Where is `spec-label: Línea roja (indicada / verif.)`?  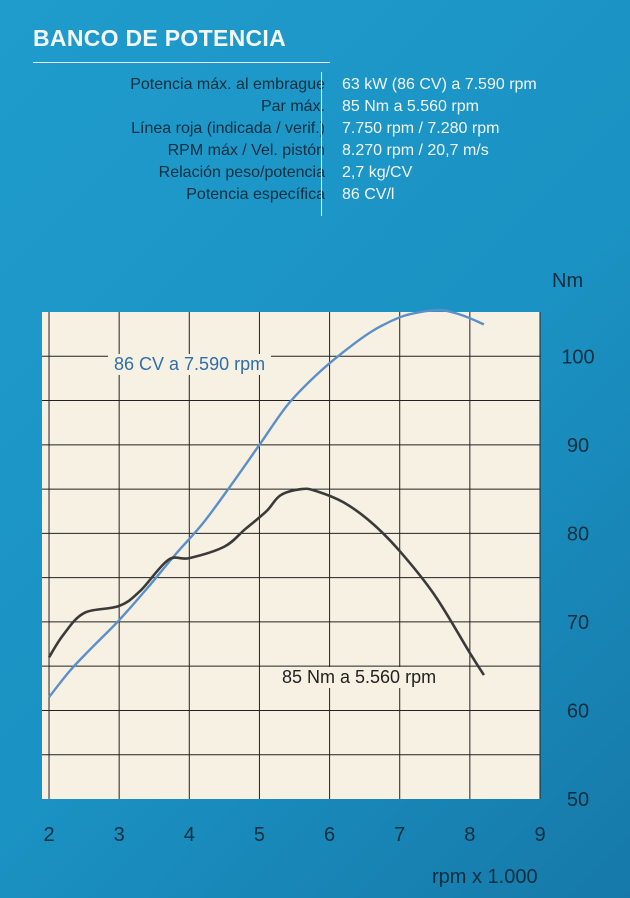 spec-label: Línea roja (indicada / verif.) is located at coordinates (228, 128).